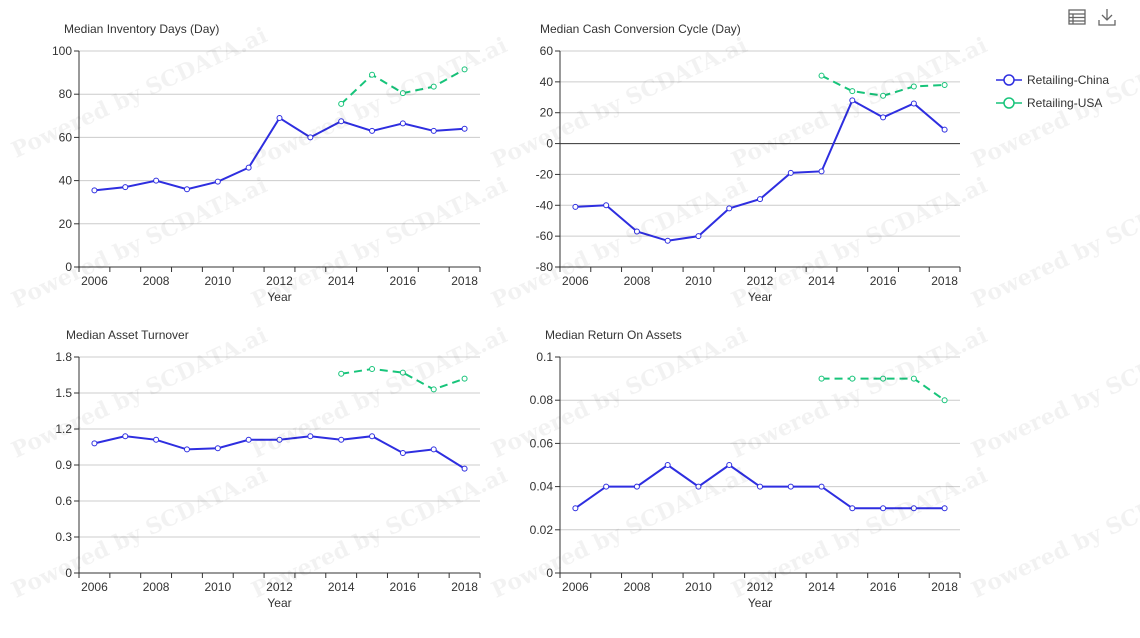 This screenshot has height=638, width=1140. I want to click on chart-title: Median Asset Turnover, so click(127, 335).